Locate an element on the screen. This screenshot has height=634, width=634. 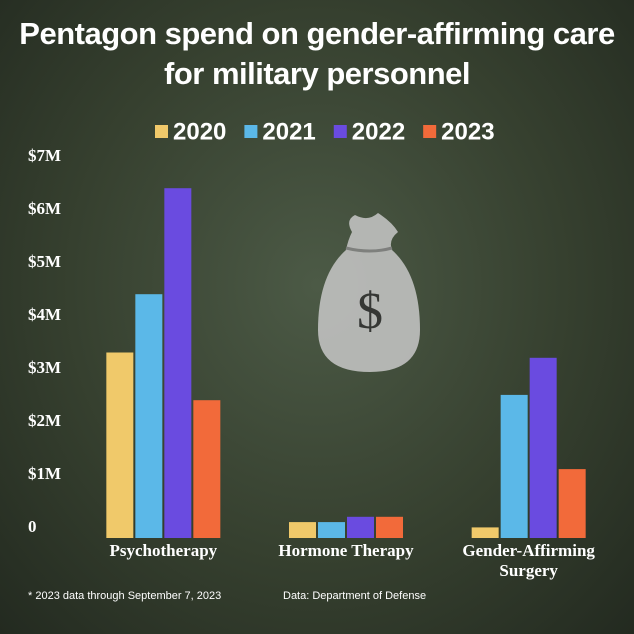
y-tick-label: $2M is located at coordinates (44, 420).